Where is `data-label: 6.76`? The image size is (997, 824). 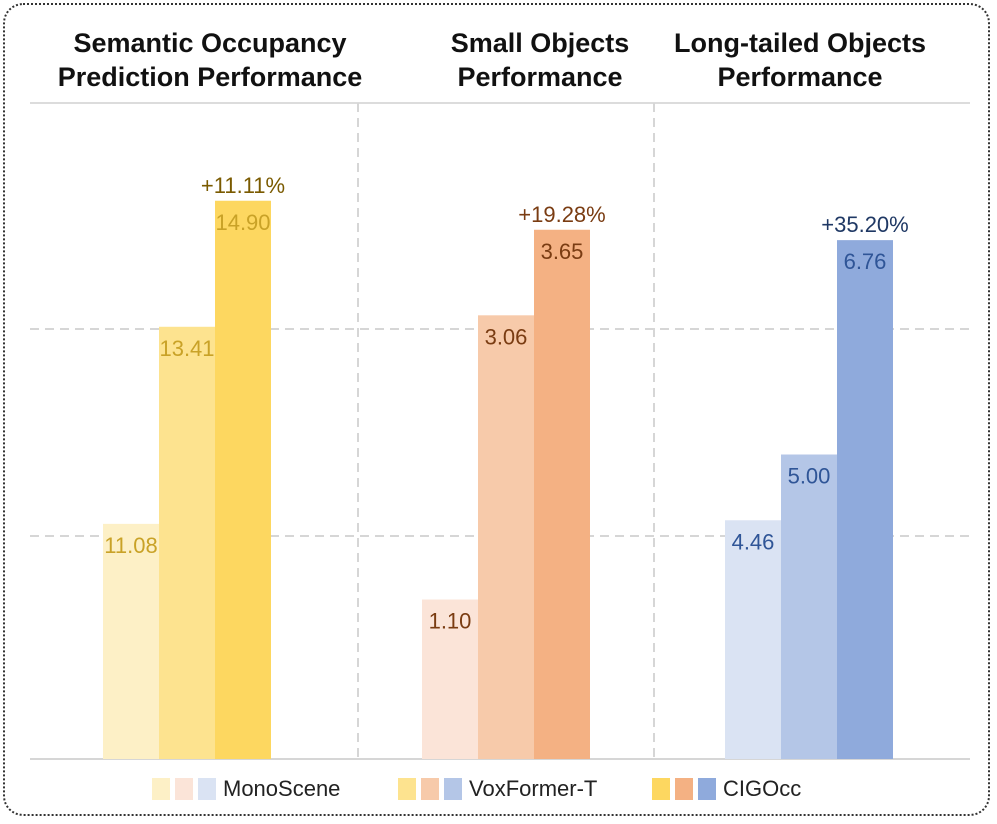
data-label: 6.76 is located at coordinates (865, 261).